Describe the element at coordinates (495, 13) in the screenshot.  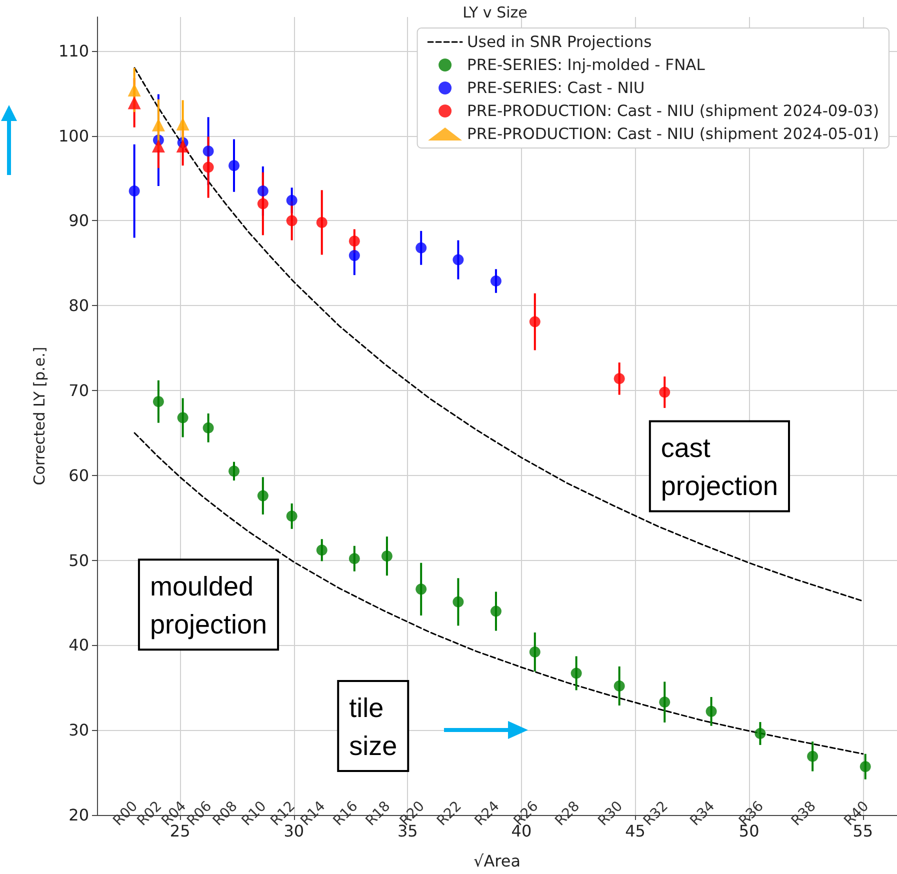
I see `chart-title: LY v Size` at that location.